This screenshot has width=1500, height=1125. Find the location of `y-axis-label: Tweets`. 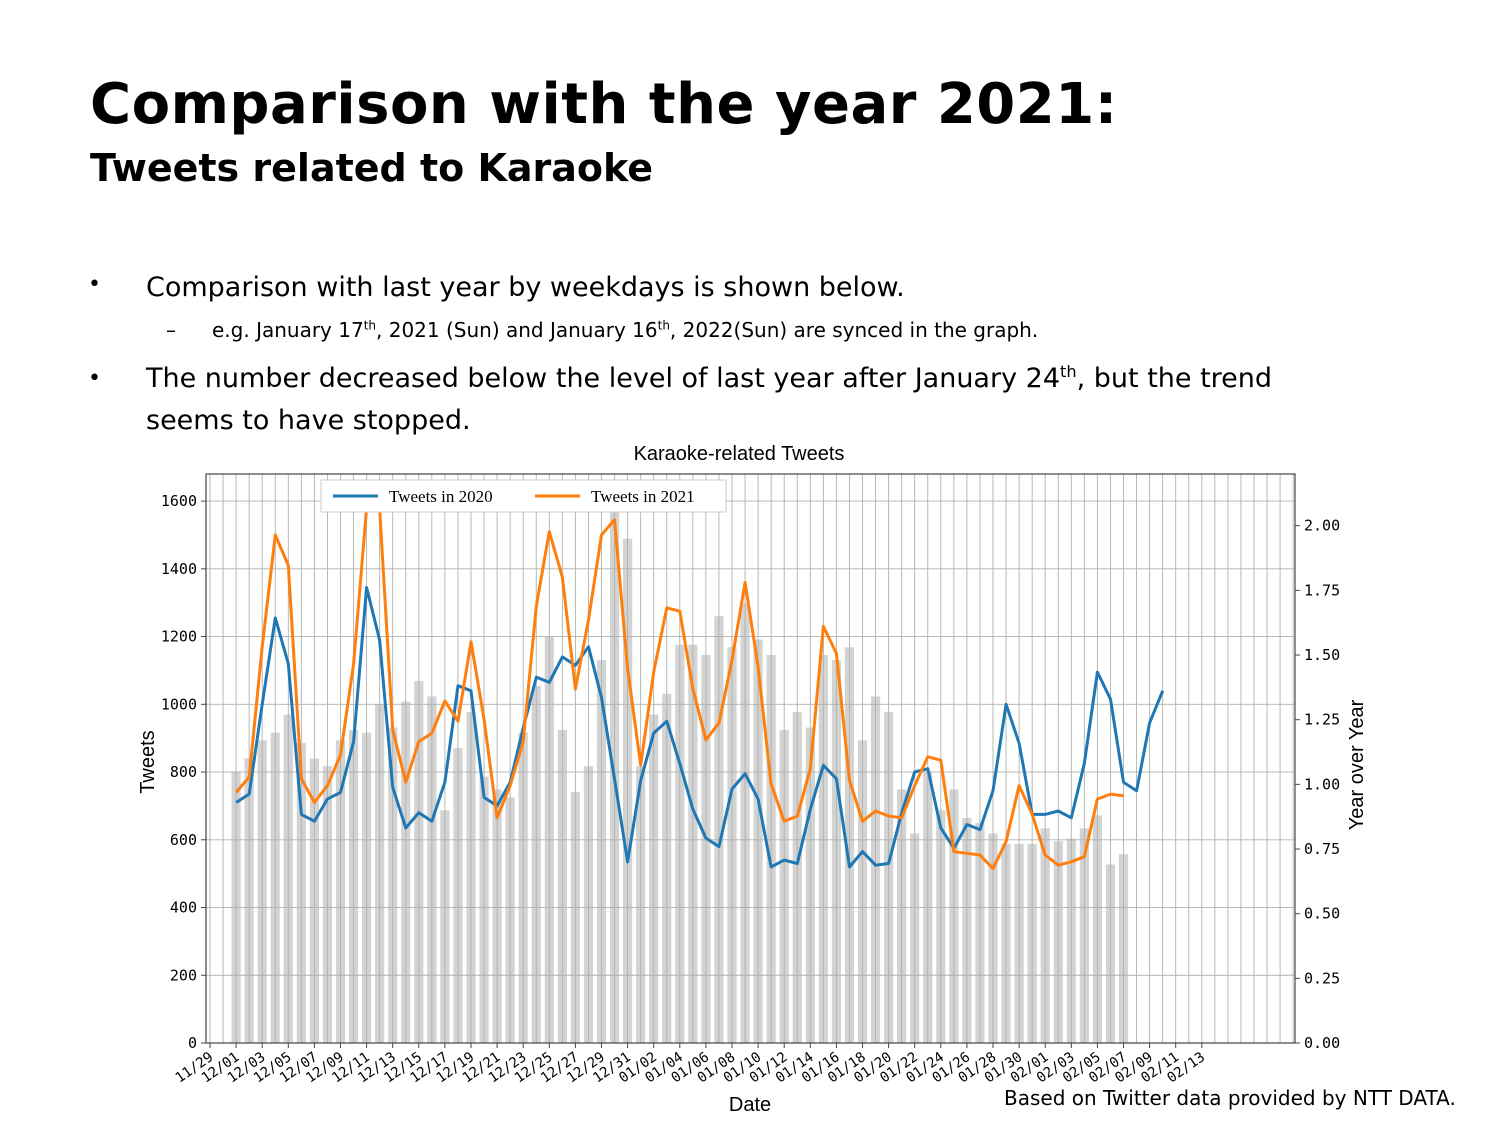

y-axis-label: Tweets is located at coordinates (148, 761).